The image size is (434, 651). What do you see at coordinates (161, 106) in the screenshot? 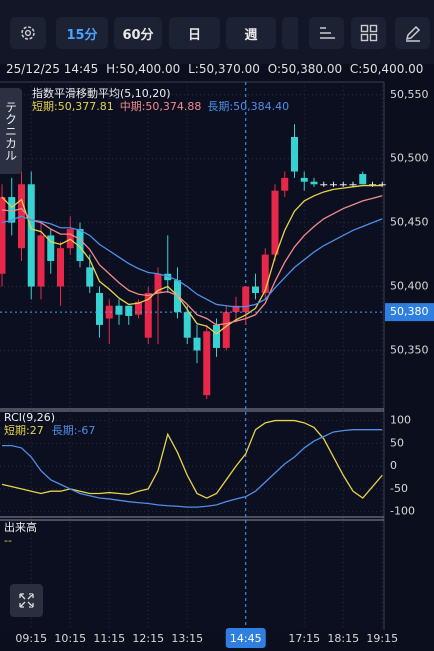
I see `legend-entry: 中期:50,374.88` at bounding box center [161, 106].